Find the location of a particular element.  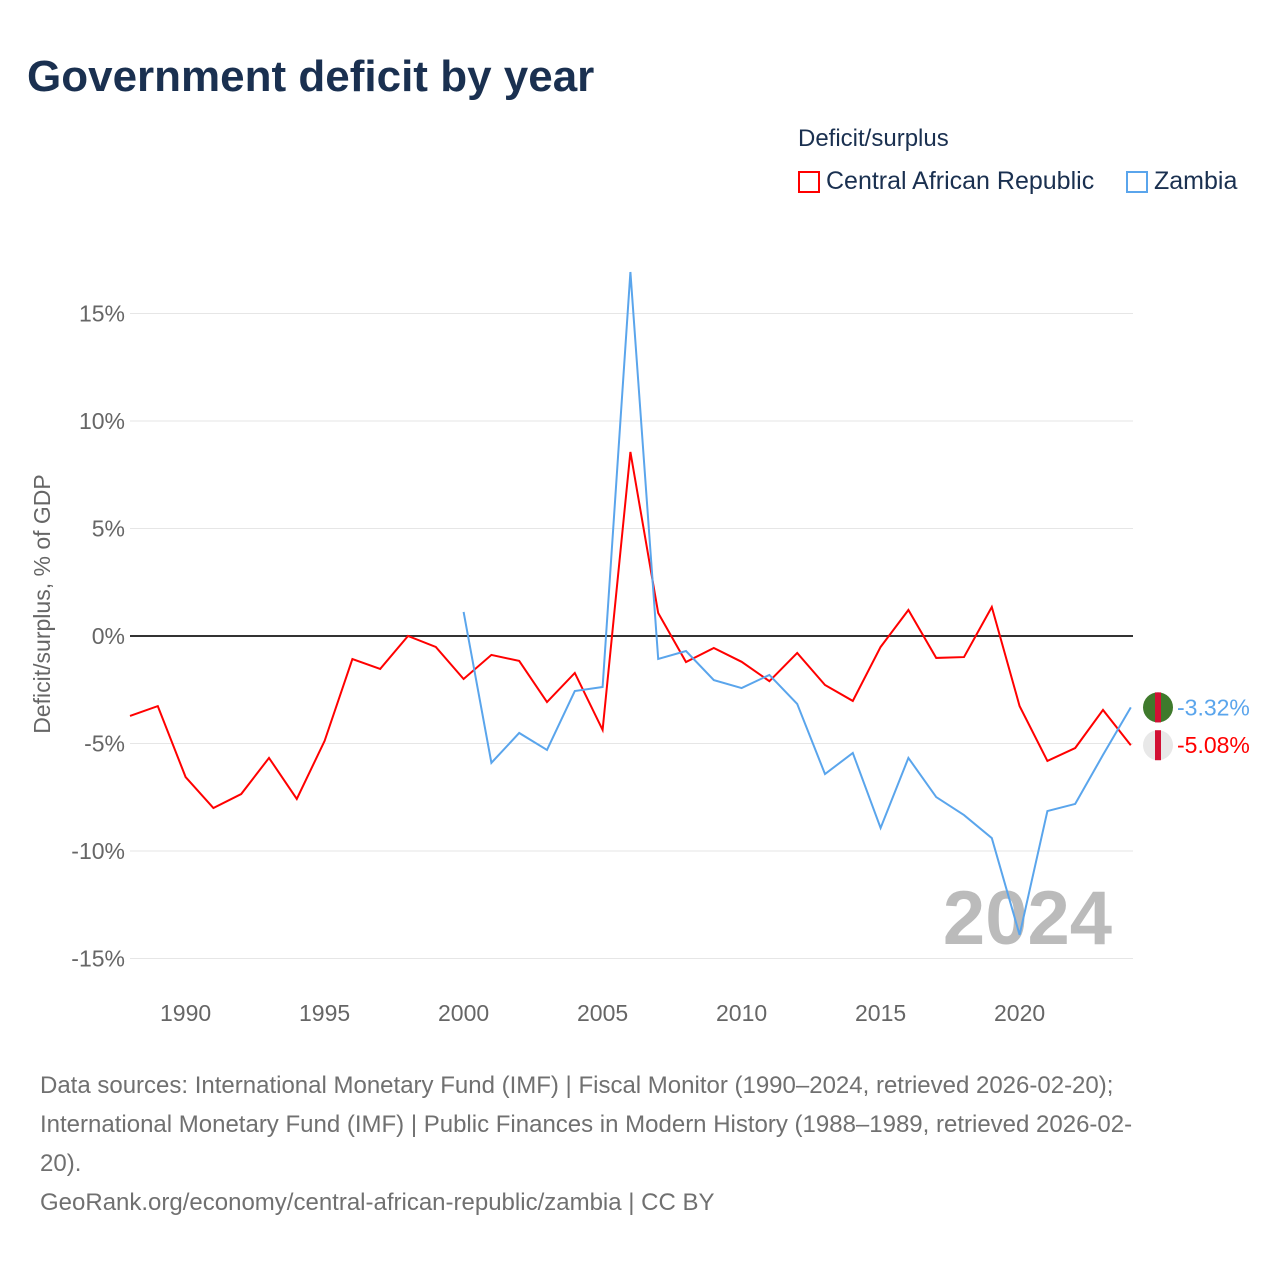

page-title: Government deficit by year is located at coordinates (311, 76).